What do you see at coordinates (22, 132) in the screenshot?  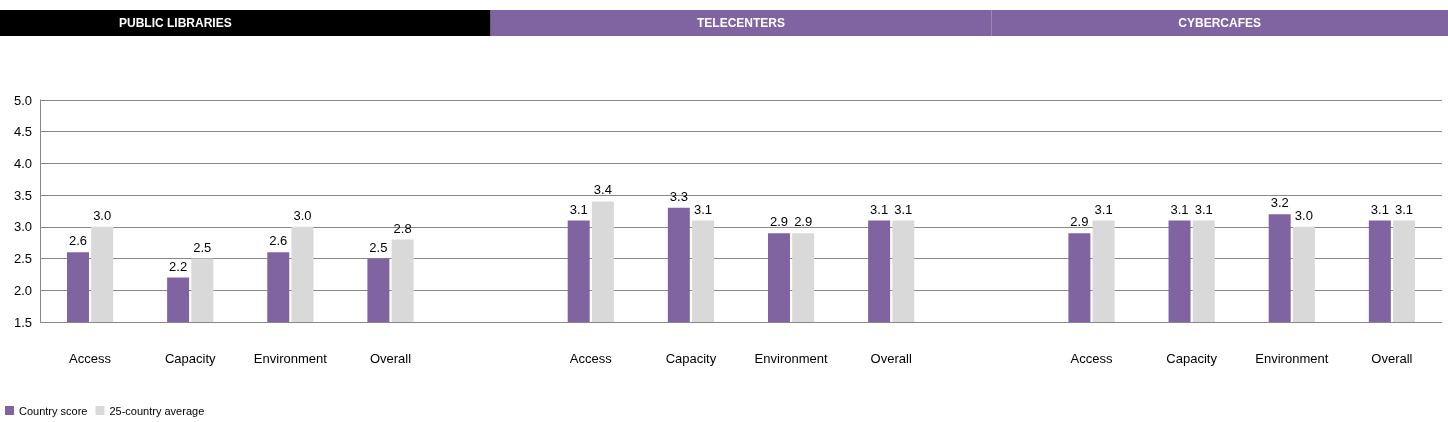 I see `y-tick-label: 4.5` at bounding box center [22, 132].